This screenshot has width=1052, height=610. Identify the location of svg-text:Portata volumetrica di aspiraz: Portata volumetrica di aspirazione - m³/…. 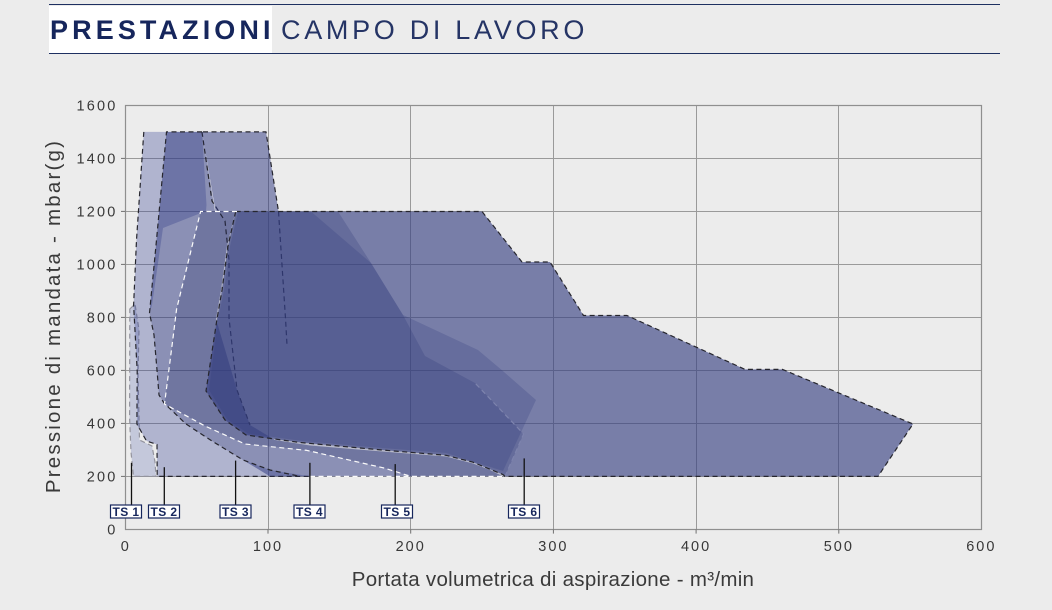
(553, 579).